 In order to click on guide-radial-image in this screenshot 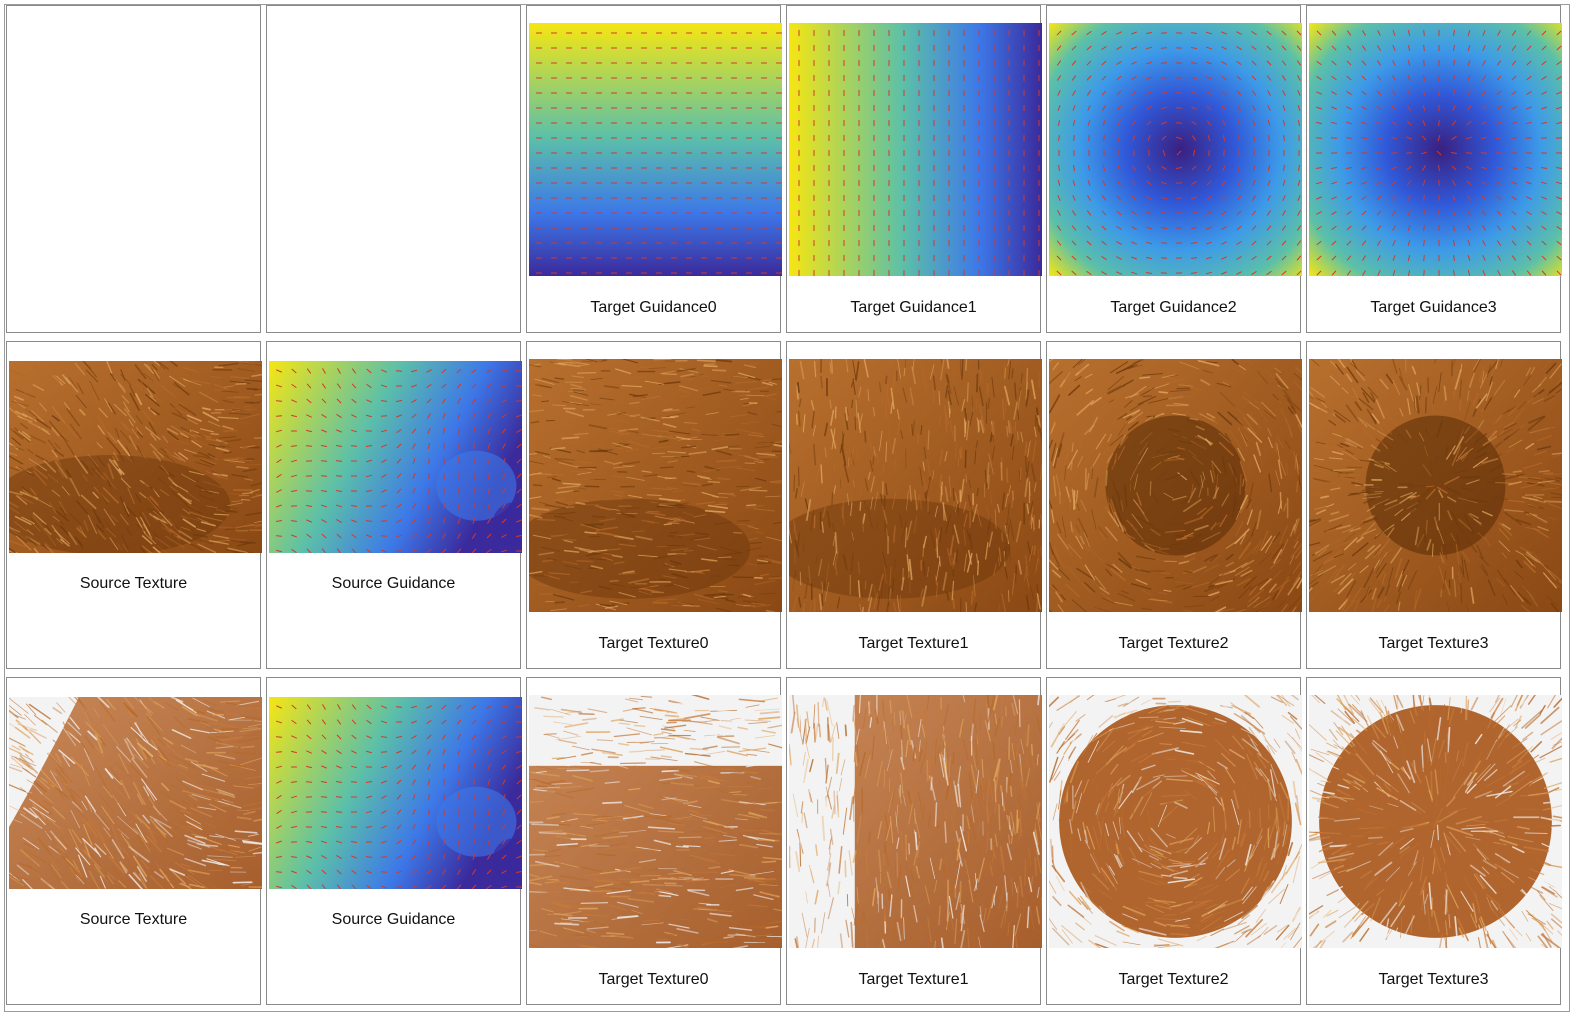, I will do `click(1435, 149)`.